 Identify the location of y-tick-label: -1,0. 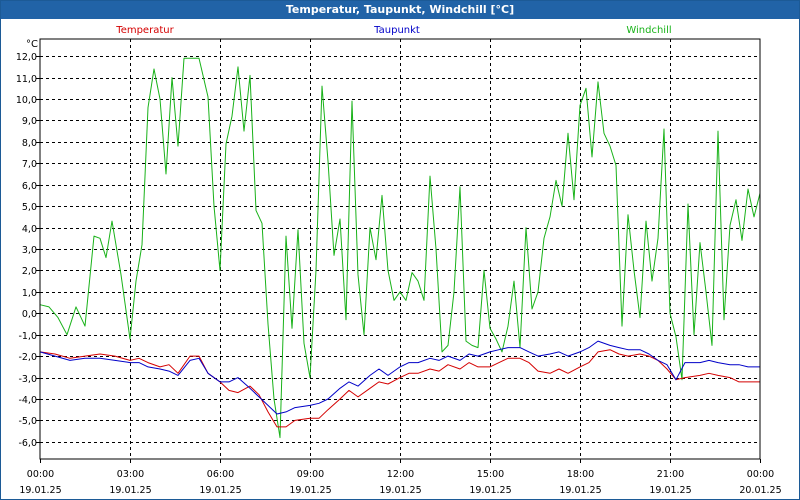
(27, 336).